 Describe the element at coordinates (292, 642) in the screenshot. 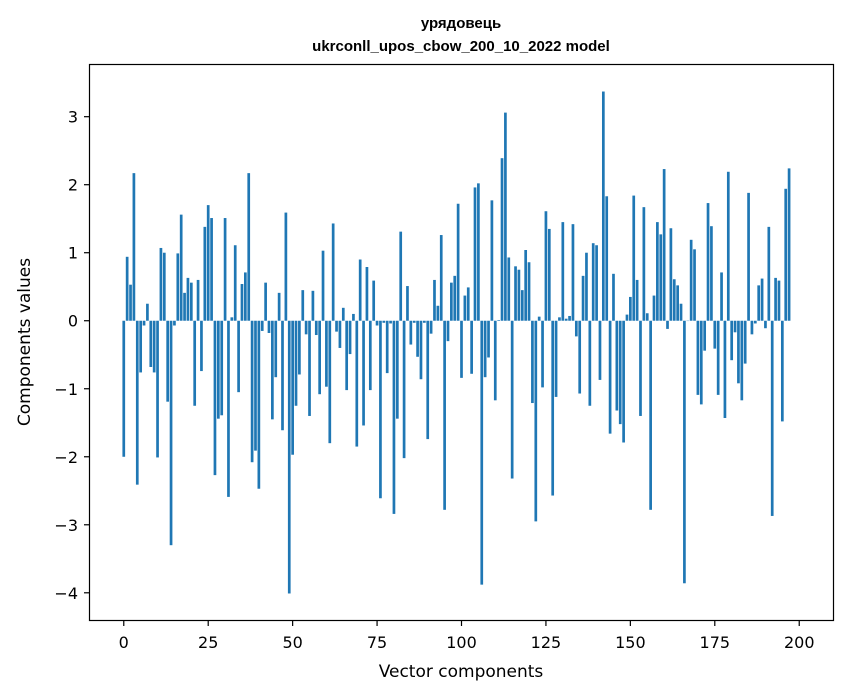

I see `x-tick-label: 50` at that location.